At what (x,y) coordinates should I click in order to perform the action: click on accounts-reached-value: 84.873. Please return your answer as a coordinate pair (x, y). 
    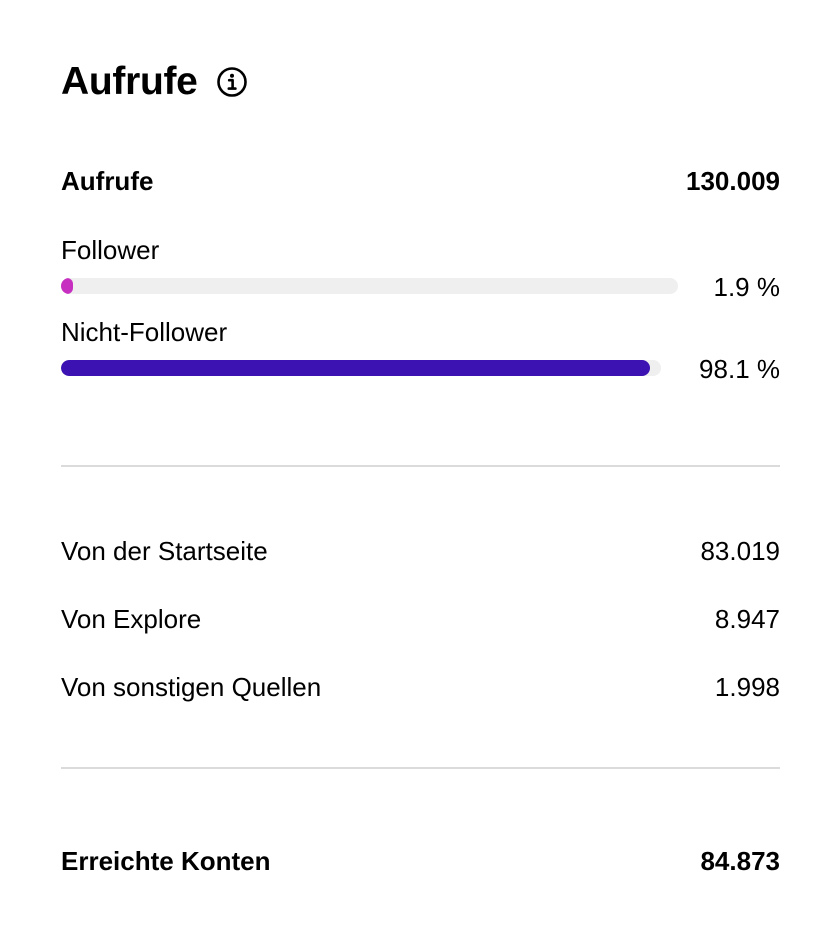
    Looking at the image, I should click on (740, 861).